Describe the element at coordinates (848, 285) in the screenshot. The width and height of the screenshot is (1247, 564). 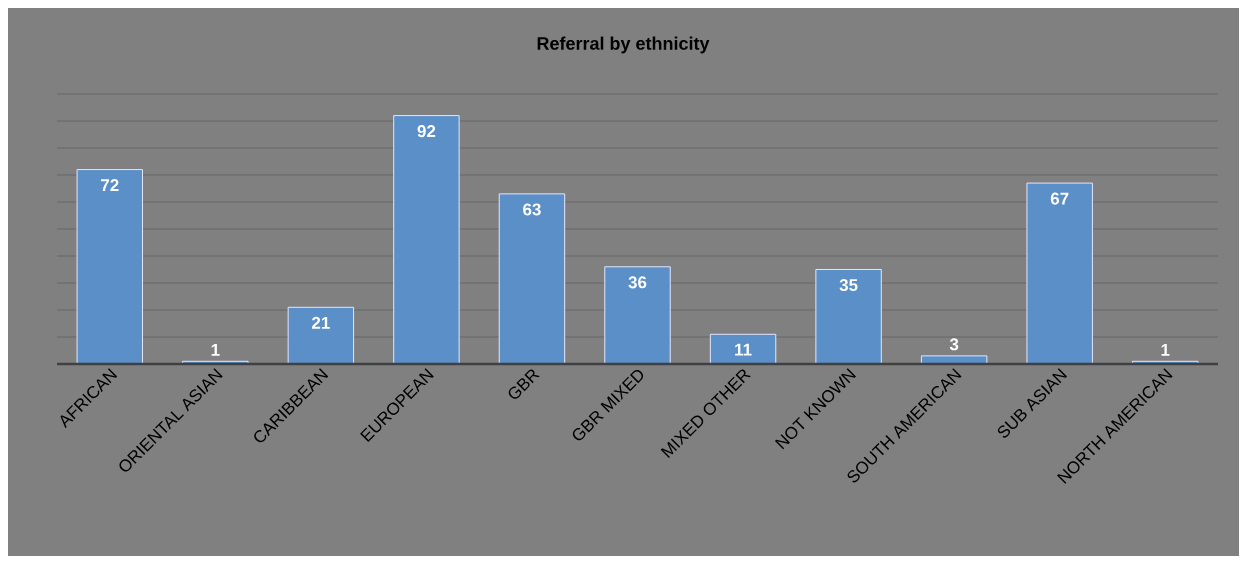
I see `data-label: 35` at that location.